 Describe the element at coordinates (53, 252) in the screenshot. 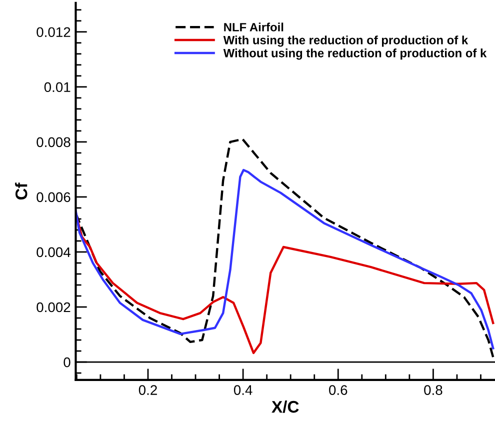

I see `y-tick-label: 0.004` at that location.